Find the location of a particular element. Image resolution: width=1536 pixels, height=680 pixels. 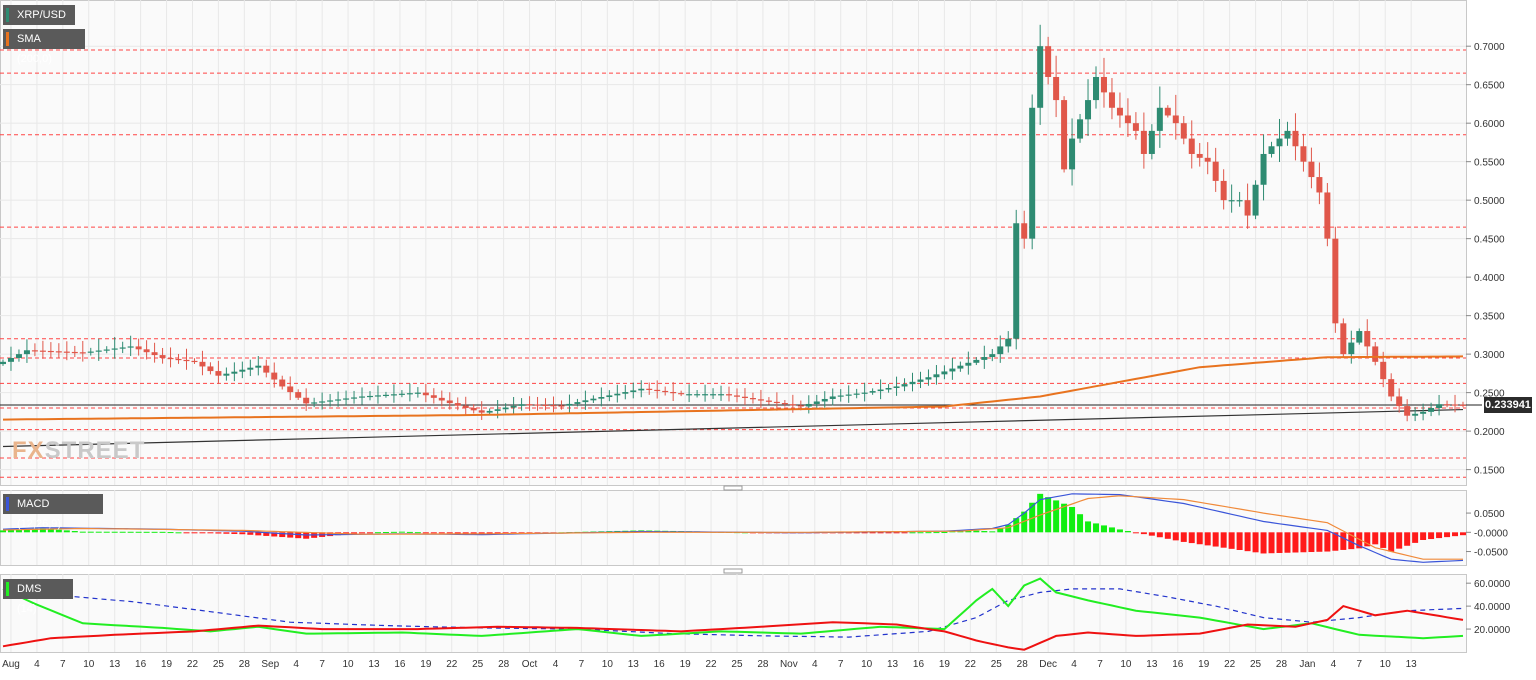

instrument-tag: XRP/USD is located at coordinates (39, 15).